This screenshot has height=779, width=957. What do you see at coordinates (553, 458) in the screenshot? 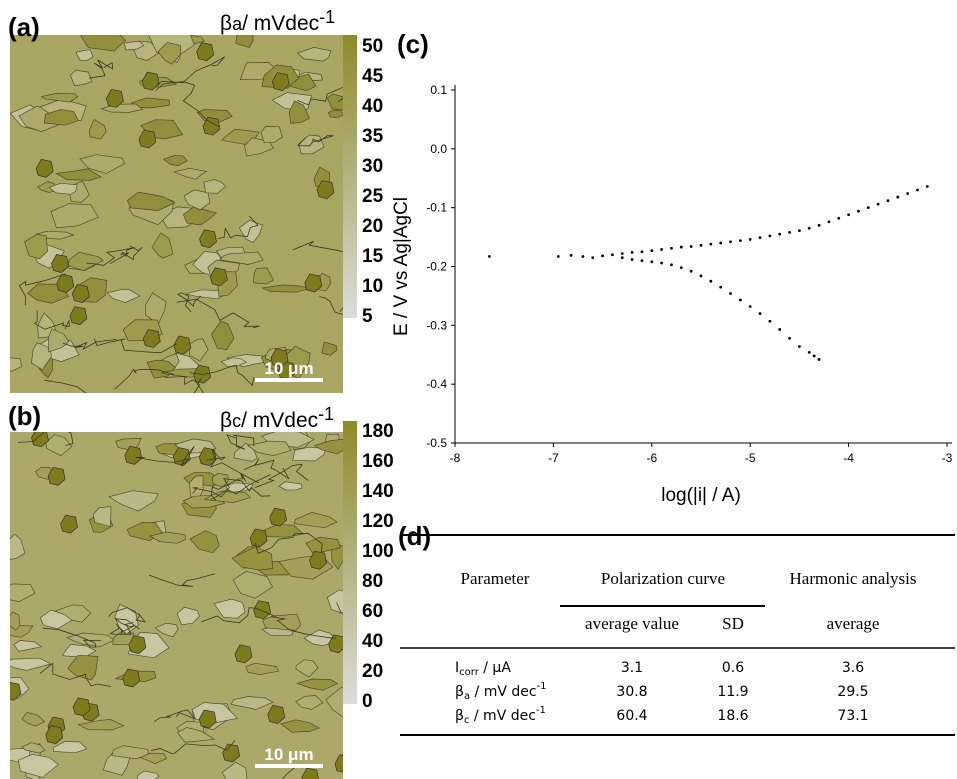
I see `x-tick-label: -7` at bounding box center [553, 458].